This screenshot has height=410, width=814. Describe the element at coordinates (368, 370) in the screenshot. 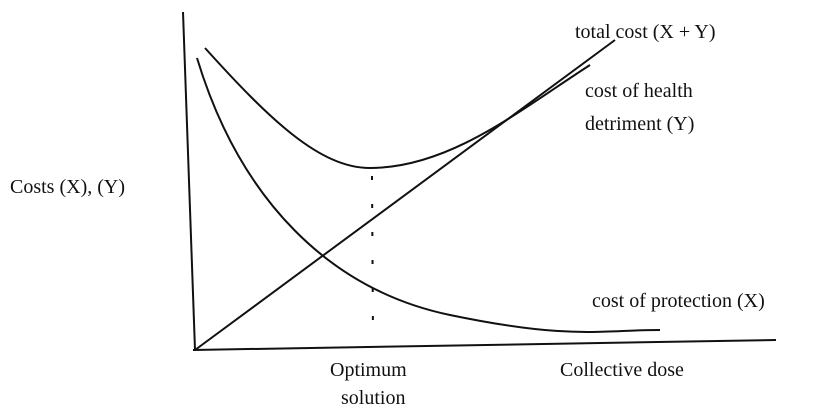

I see `optimum-label-line: Optimum` at that location.